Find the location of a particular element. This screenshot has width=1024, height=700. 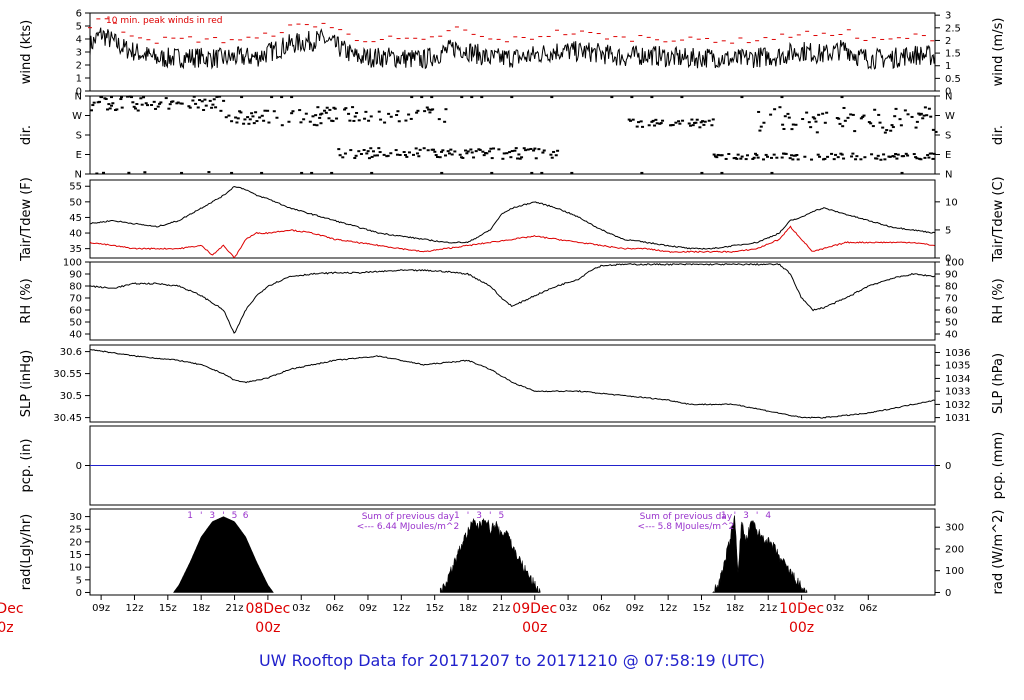

ytick-right-label-dir: E is located at coordinates (948, 155).